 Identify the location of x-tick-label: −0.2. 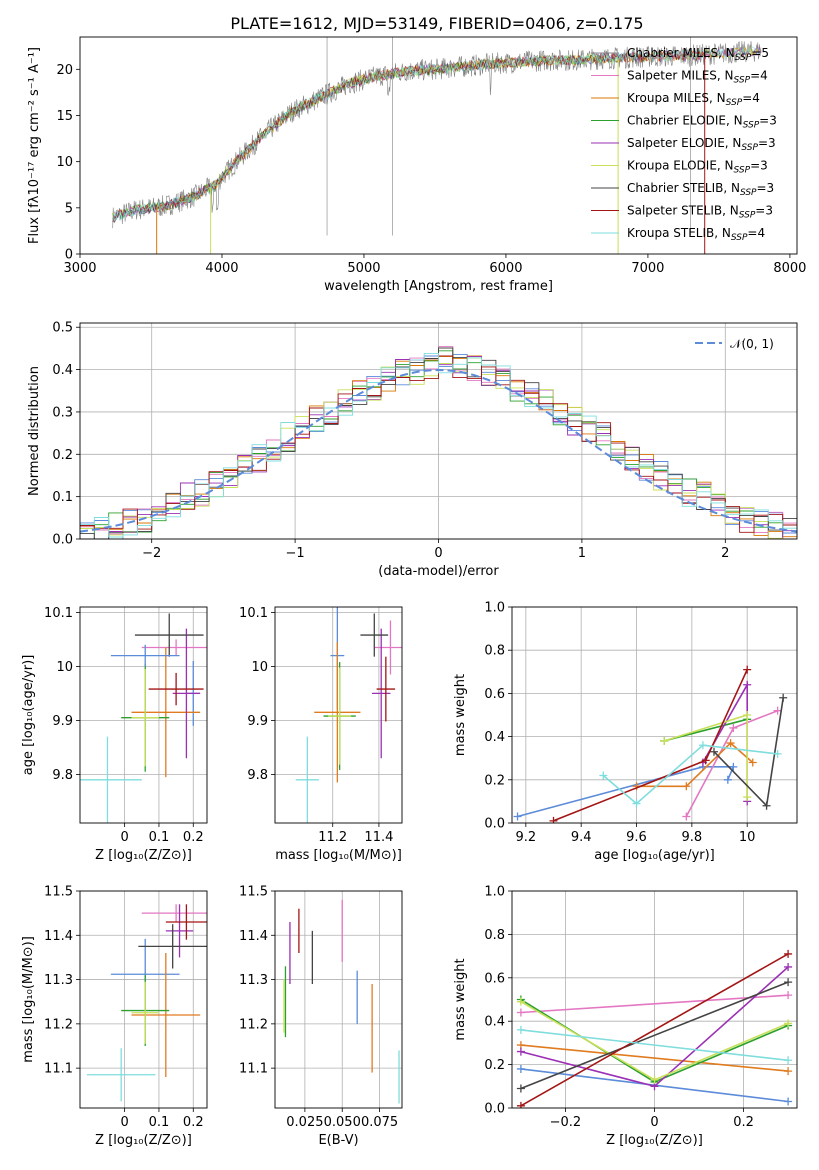
(566, 1122).